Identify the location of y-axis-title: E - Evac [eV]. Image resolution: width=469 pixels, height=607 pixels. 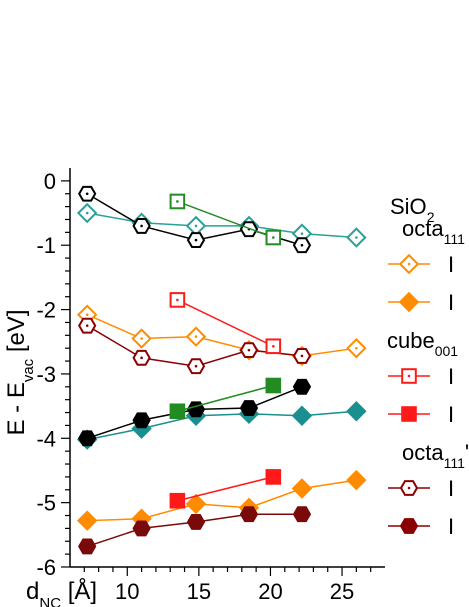
(20, 372).